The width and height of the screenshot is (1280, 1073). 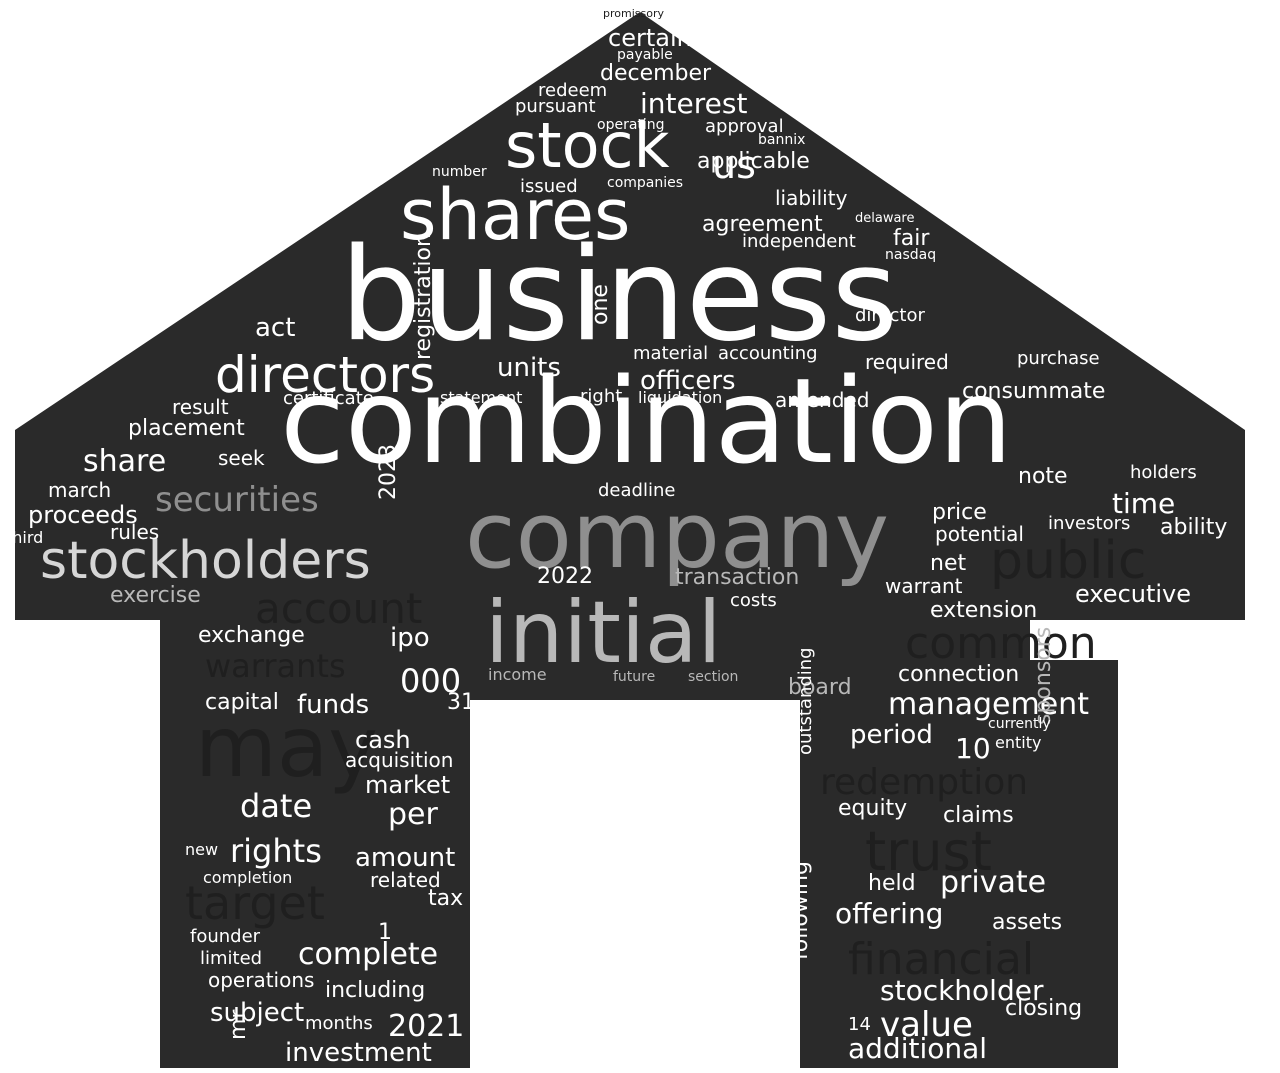 I want to click on word-certificate: certificate, so click(x=328, y=398).